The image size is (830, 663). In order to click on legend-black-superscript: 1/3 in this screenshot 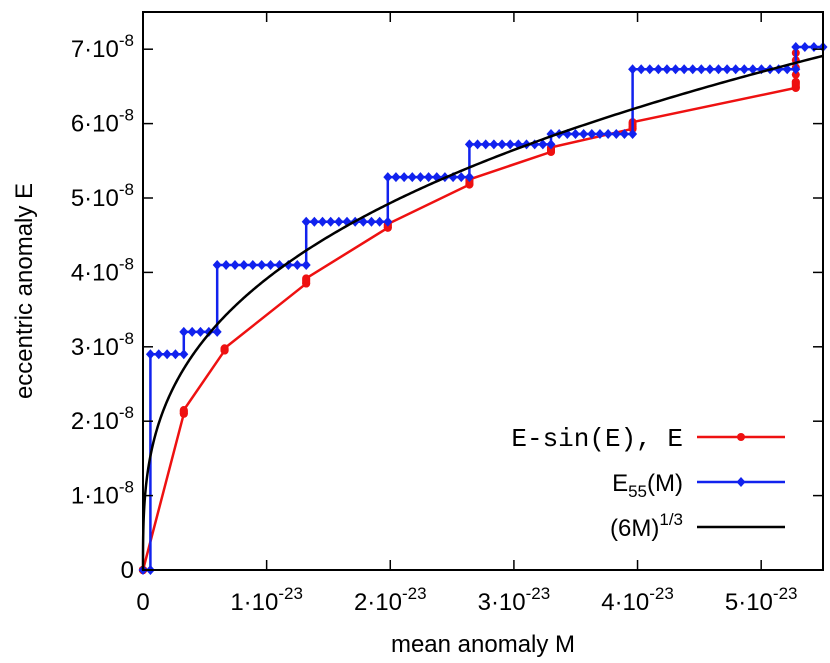, I will do `click(671, 519)`.